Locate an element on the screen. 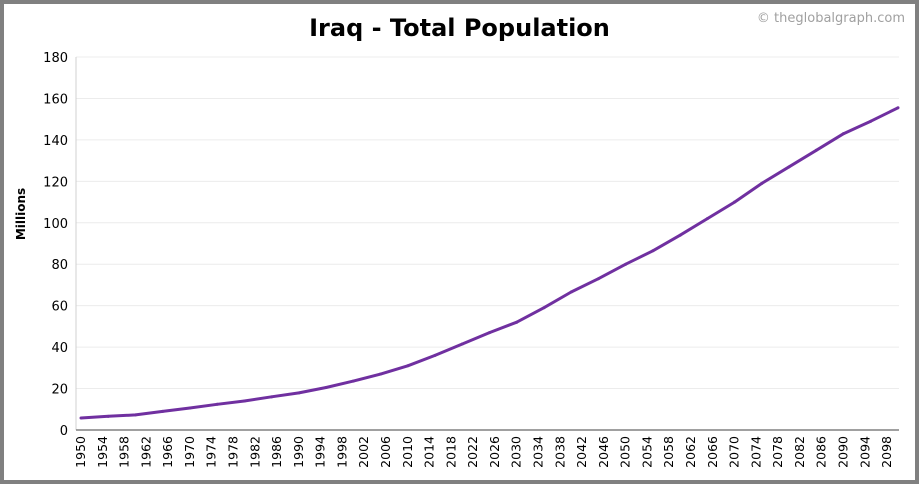 The height and width of the screenshot is (484, 919). x-tick-label: 1950 is located at coordinates (80, 452).